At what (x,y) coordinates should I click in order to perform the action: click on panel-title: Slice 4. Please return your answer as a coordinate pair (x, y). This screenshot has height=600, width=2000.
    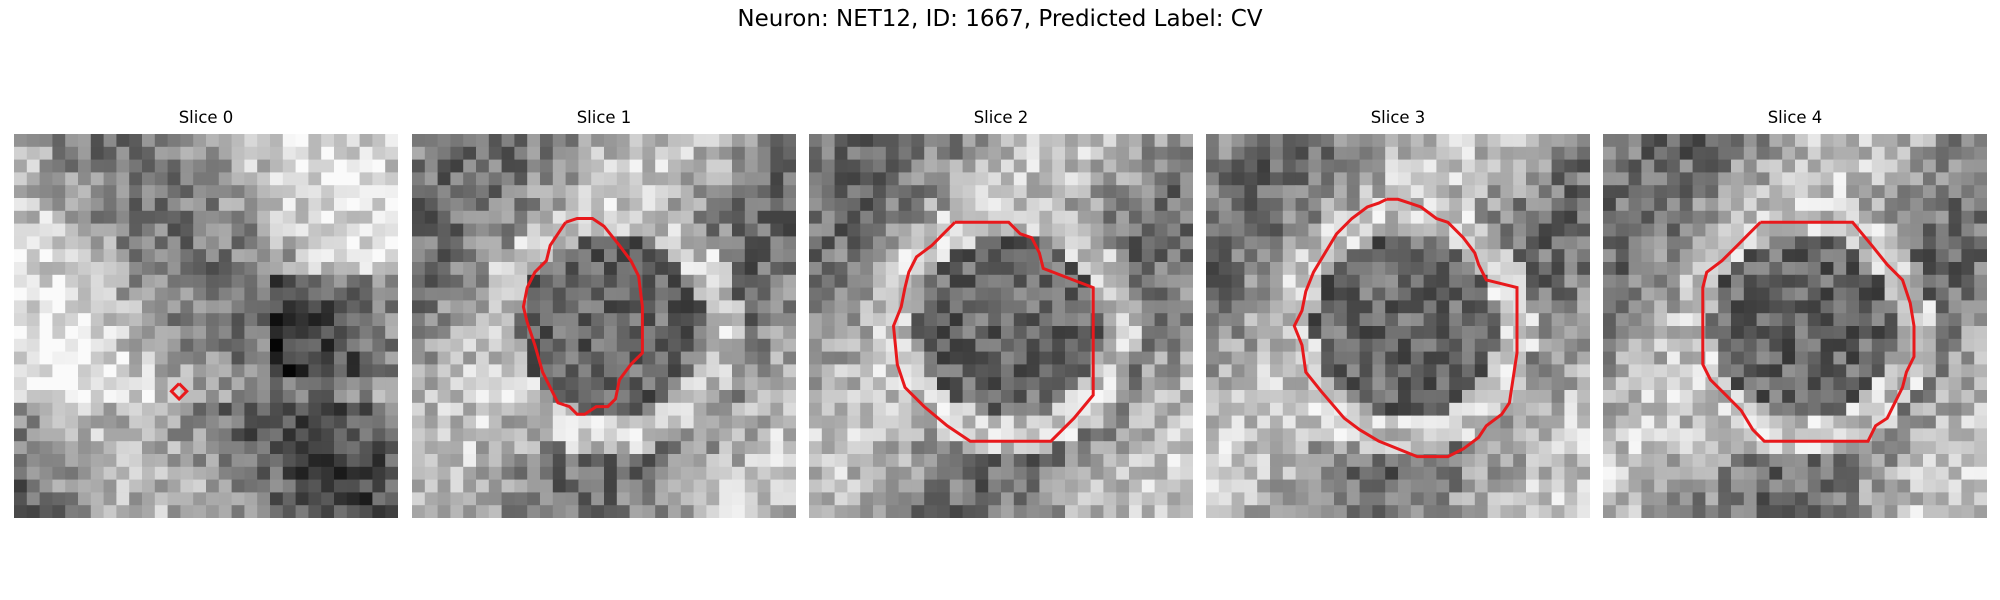
    Looking at the image, I should click on (1795, 117).